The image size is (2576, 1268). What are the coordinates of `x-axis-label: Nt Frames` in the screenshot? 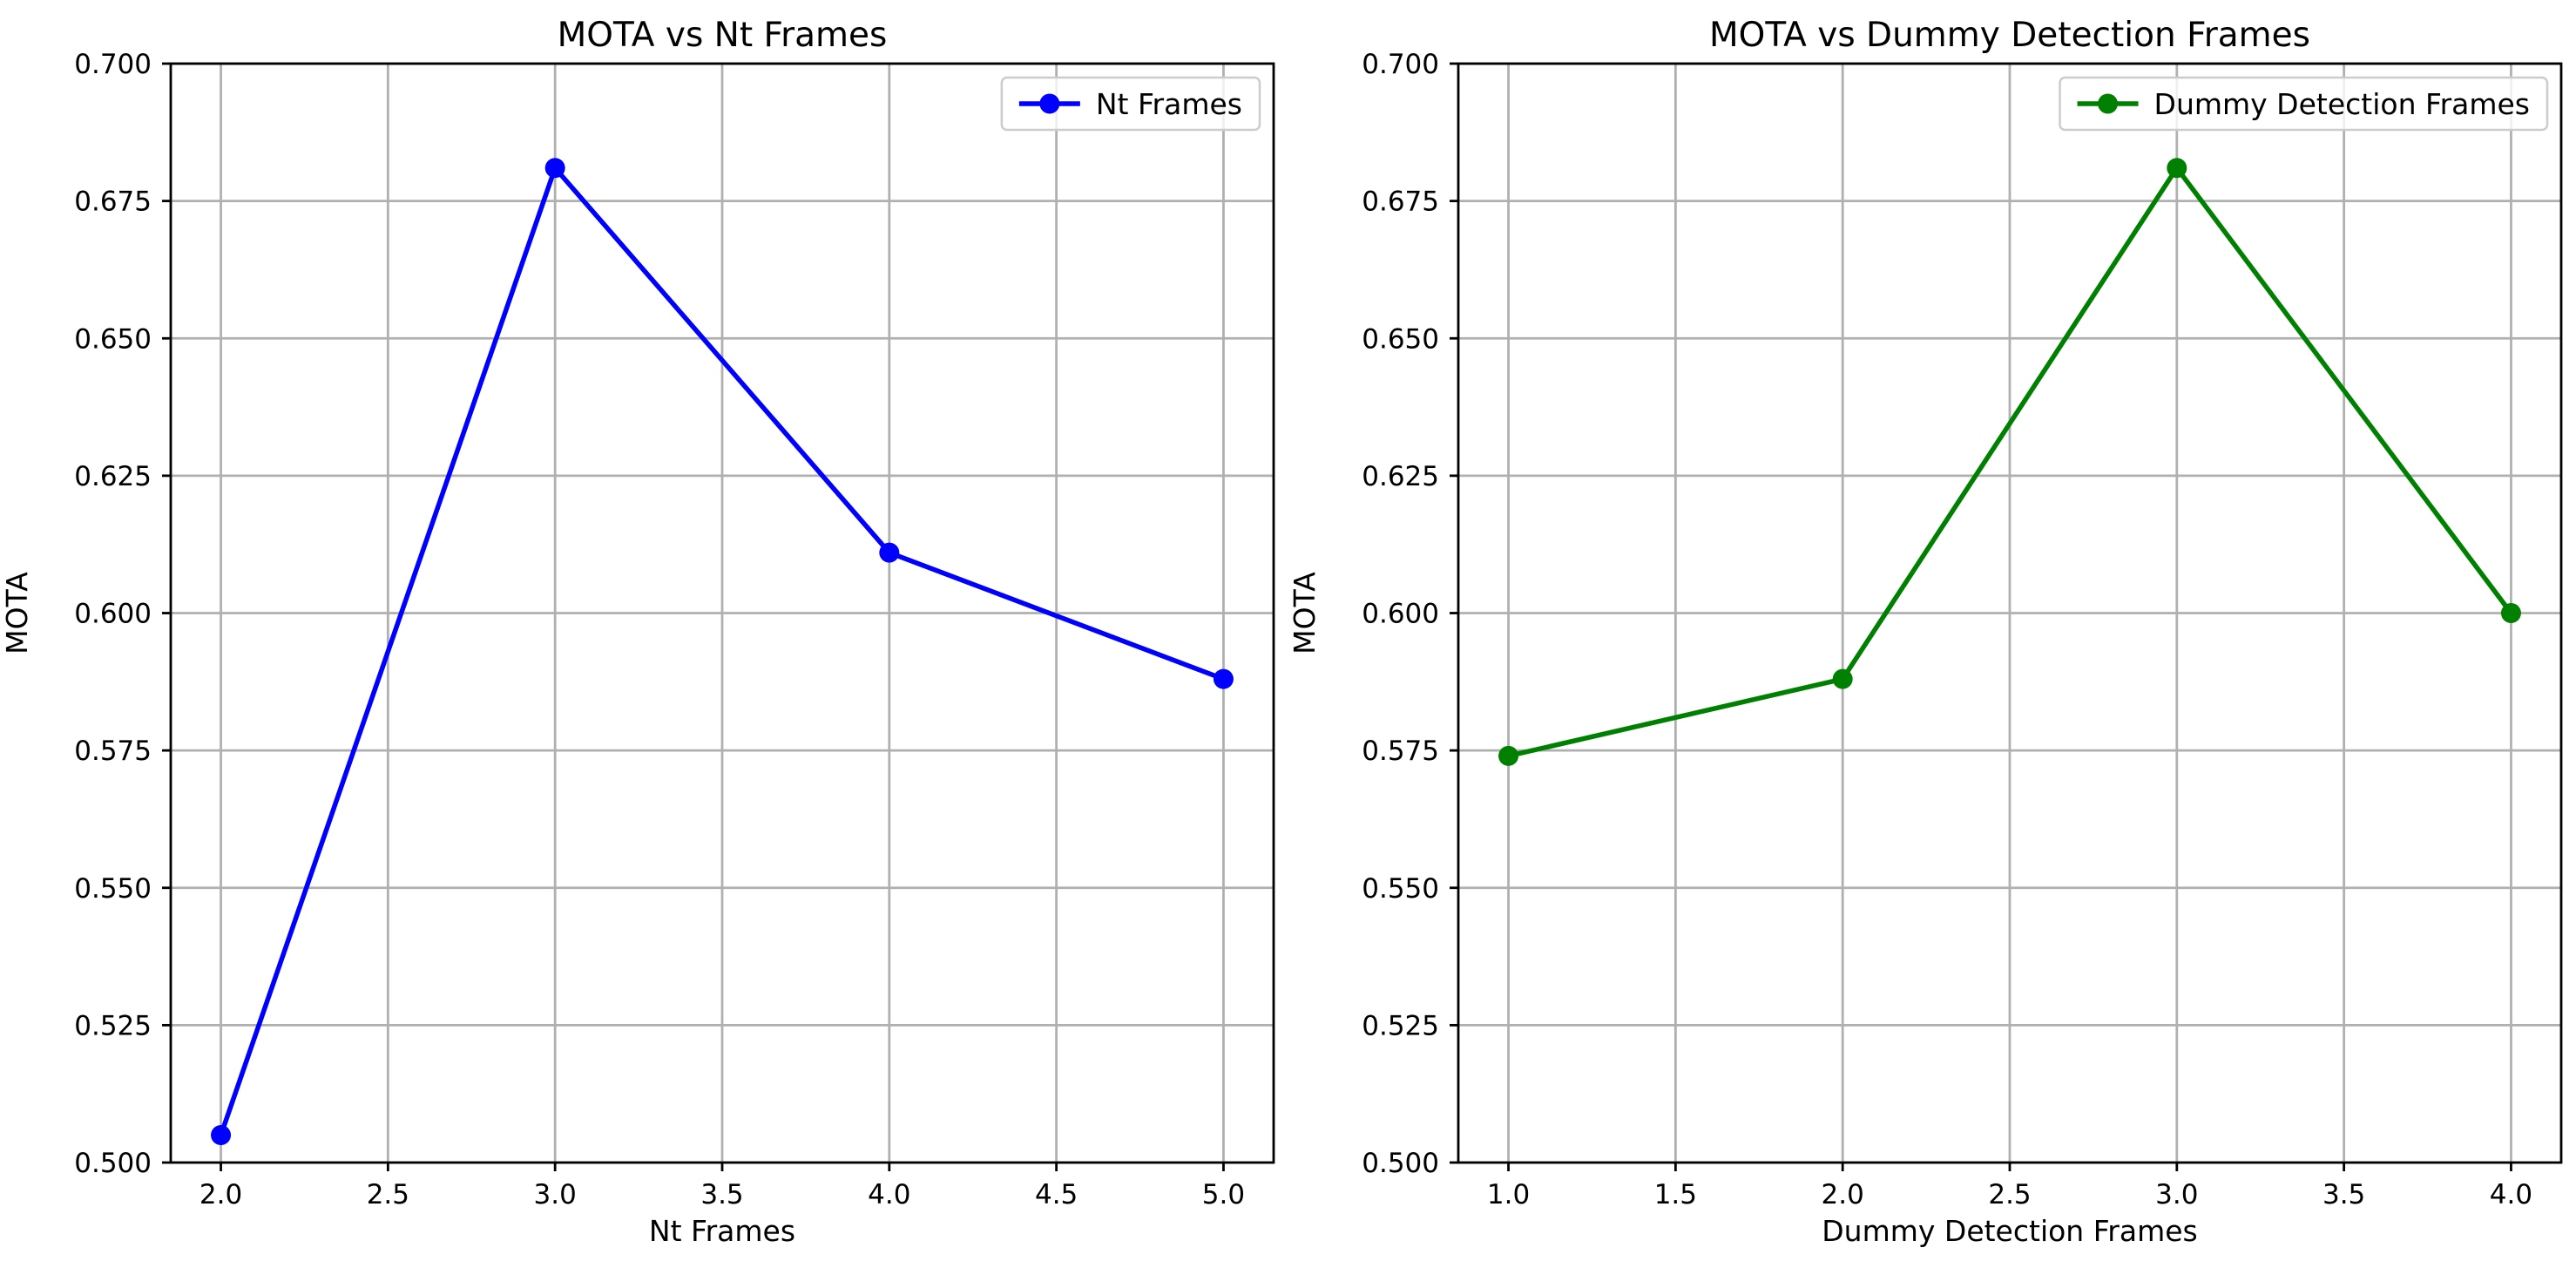 It's located at (722, 1231).